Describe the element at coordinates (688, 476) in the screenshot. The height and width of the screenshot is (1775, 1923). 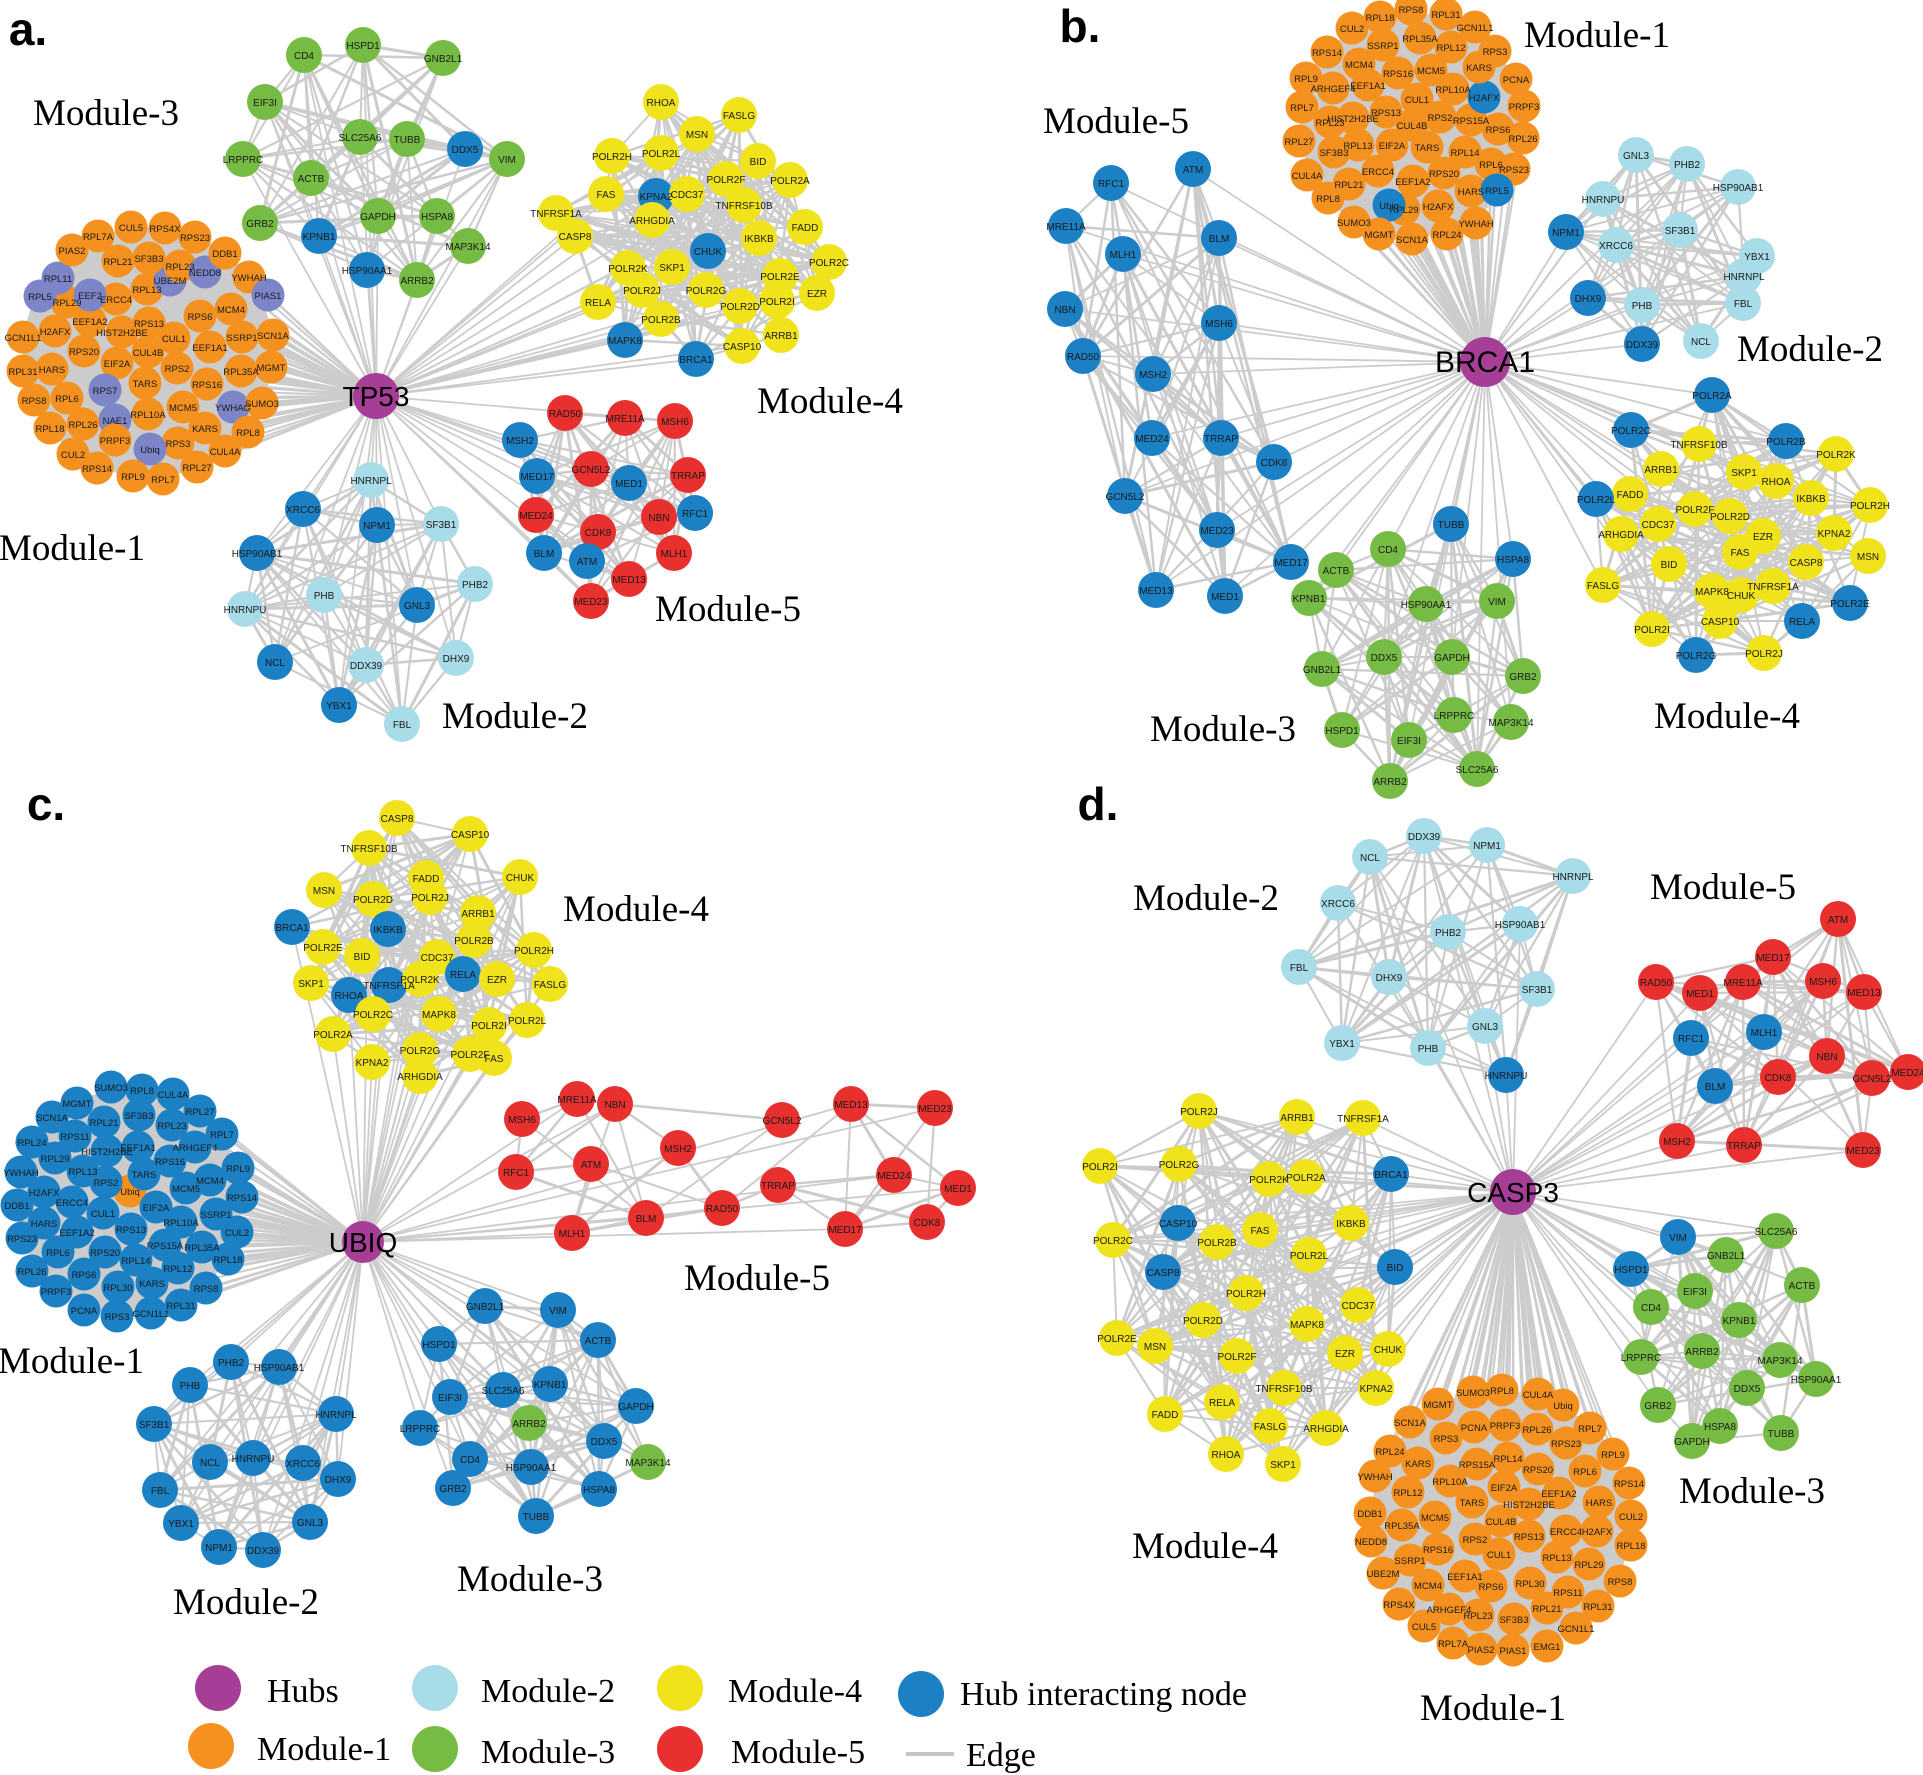
I see `svg-text: TRRAP` at that location.